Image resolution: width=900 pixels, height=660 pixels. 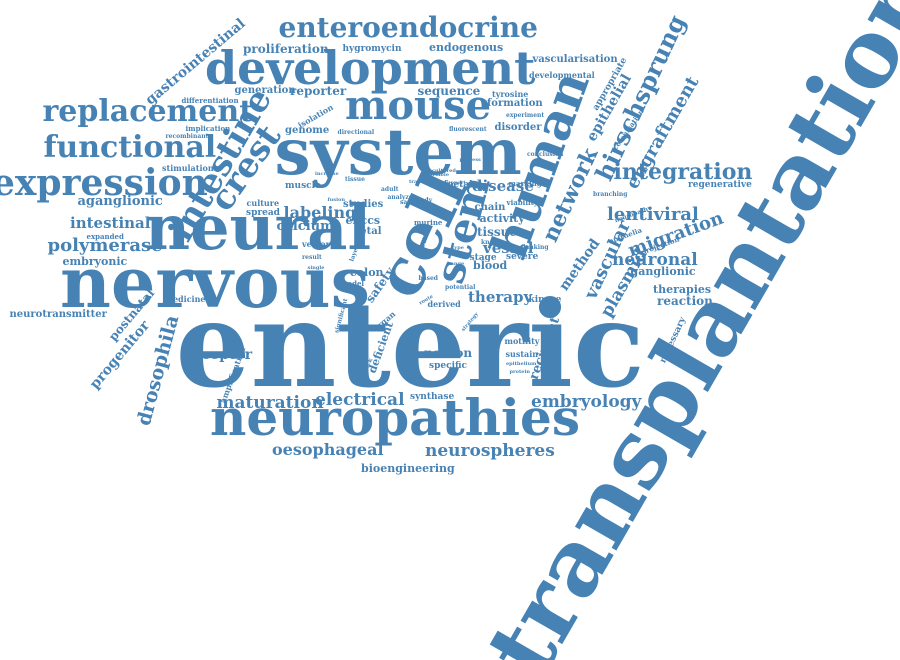 I want to click on word-adult: adult, so click(x=390, y=189).